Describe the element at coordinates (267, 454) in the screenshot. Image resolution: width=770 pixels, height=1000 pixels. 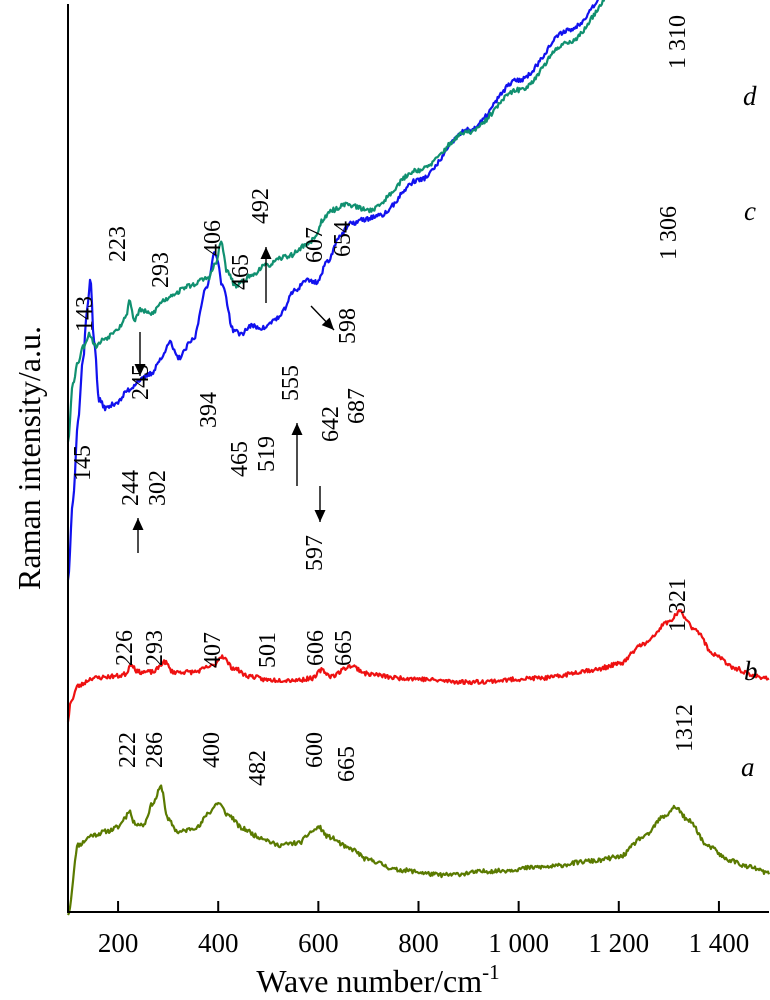
I see `peak-label-c: 519` at that location.